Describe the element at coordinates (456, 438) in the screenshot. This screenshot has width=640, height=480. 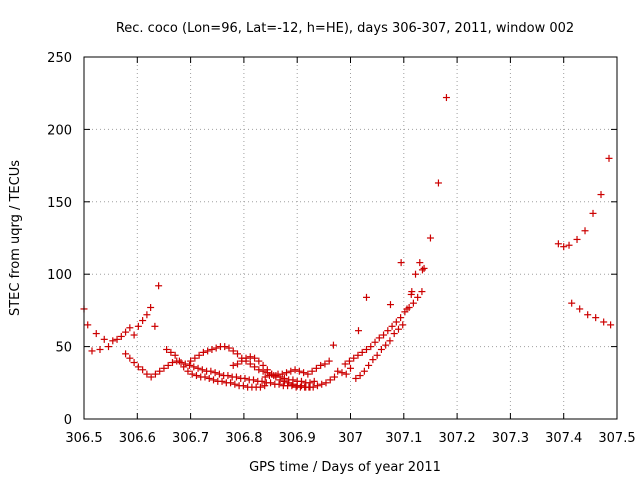
I see `x-tick-label: 307.2` at that location.